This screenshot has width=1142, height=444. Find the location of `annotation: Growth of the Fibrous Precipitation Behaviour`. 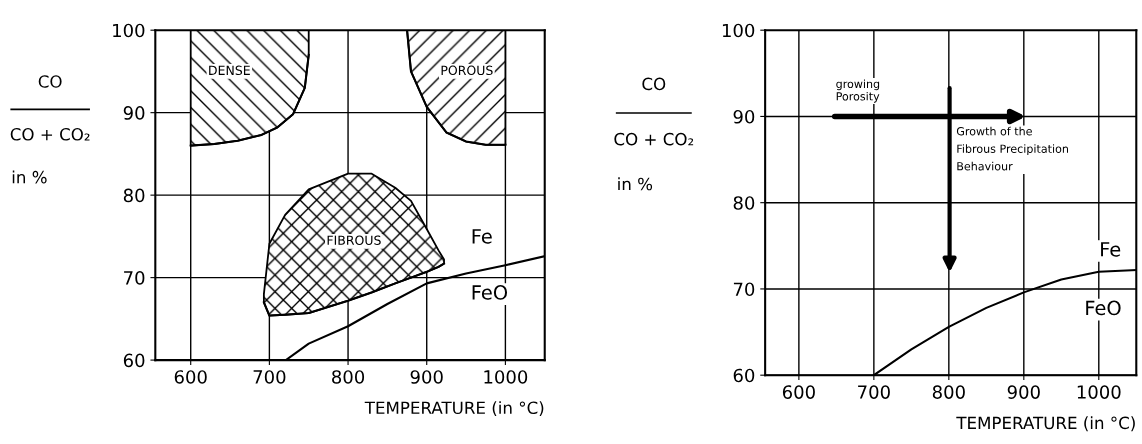

annotation: Growth of the Fibrous Precipitation Behaviour is located at coordinates (1012, 148).